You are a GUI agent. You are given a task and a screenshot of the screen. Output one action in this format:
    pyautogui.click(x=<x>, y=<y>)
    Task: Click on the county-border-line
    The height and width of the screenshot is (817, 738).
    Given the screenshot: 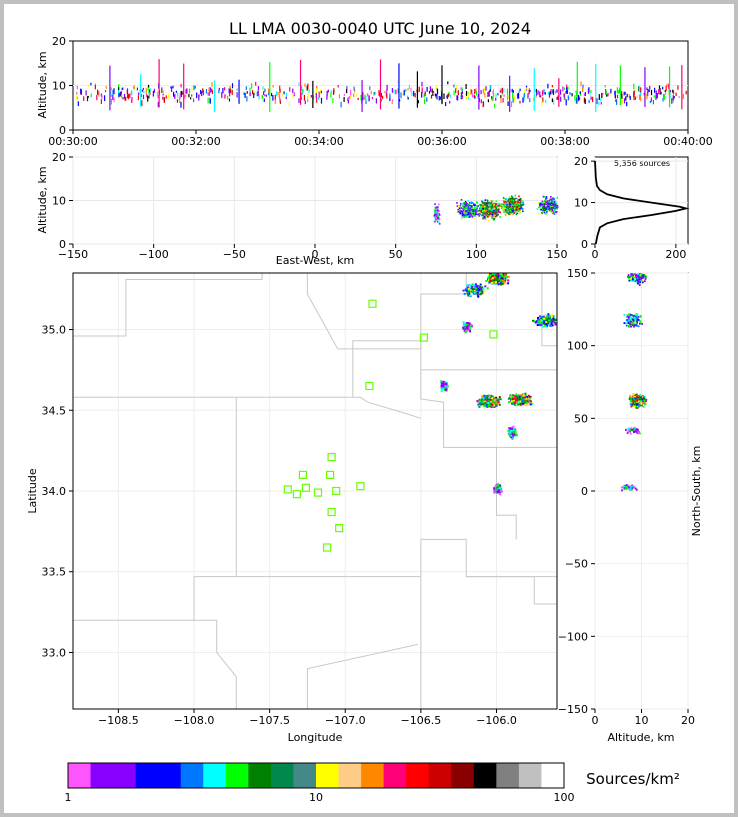 What is the action you would take?
    pyautogui.click(x=362, y=676)
    